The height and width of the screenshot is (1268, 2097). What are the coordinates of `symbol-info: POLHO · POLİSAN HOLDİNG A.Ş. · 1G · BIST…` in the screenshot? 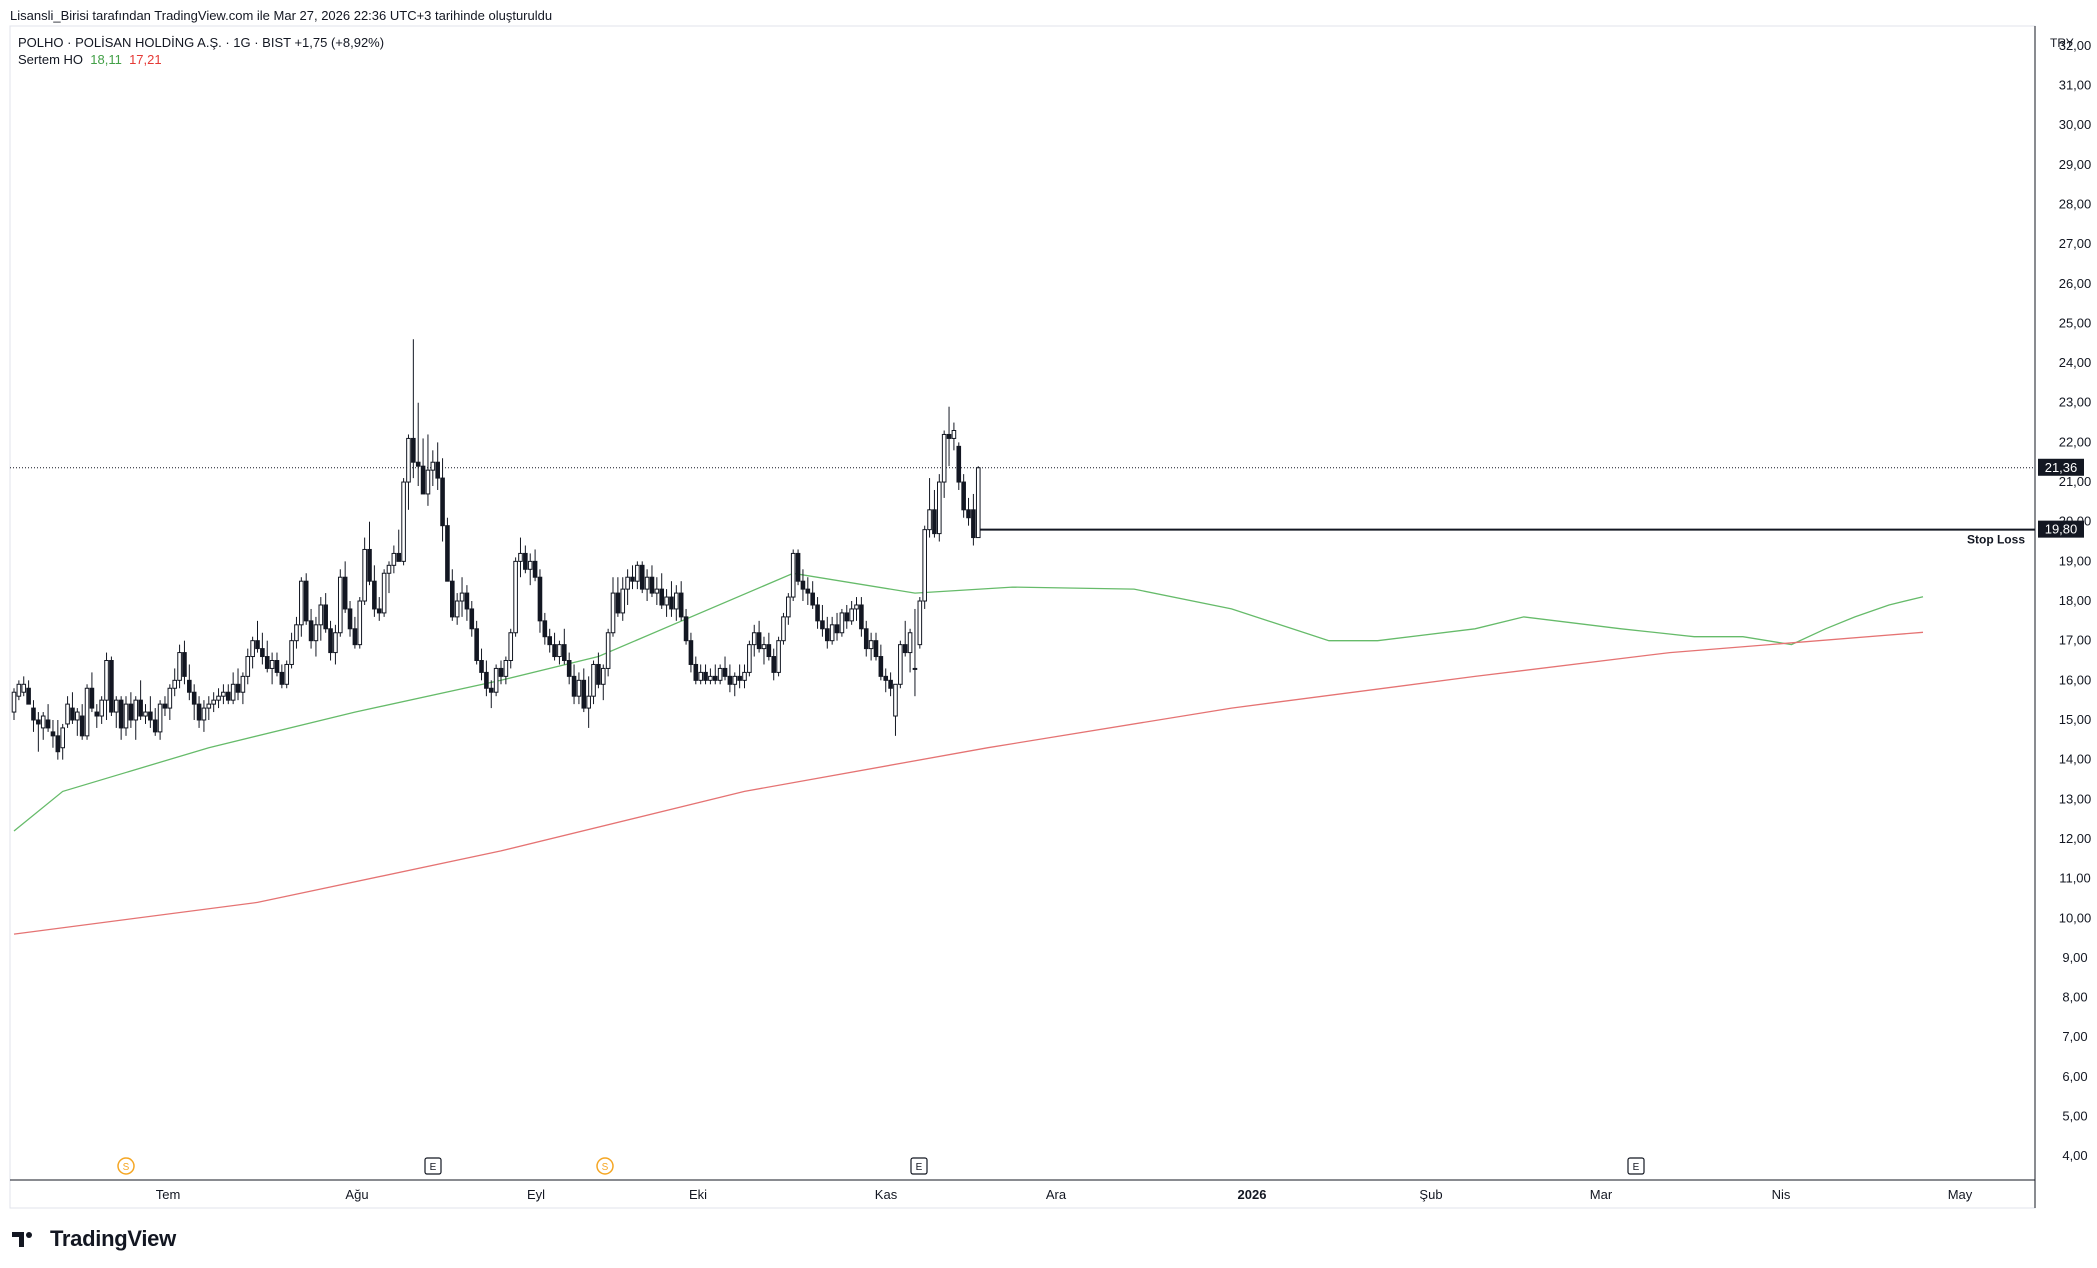 It's located at (201, 42).